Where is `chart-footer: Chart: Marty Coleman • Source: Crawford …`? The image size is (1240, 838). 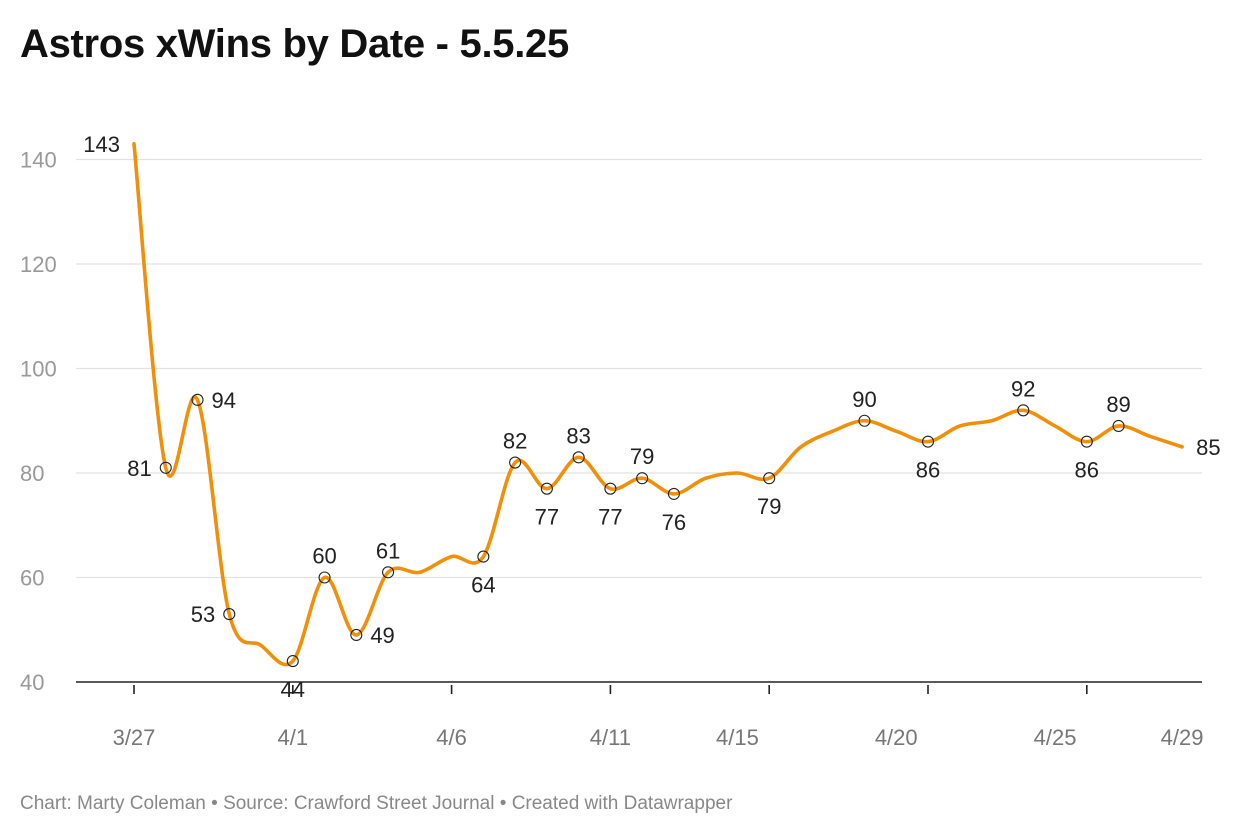
chart-footer: Chart: Marty Coleman • Source: Crawford … is located at coordinates (376, 804).